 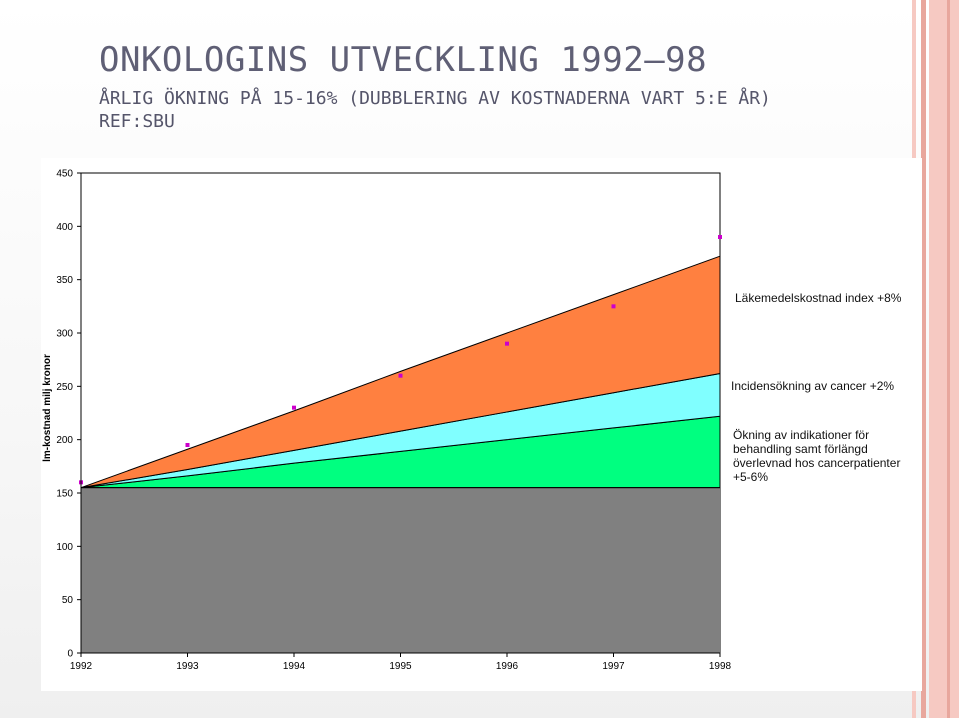 I want to click on x-tick-label: 1994, so click(x=294, y=666).